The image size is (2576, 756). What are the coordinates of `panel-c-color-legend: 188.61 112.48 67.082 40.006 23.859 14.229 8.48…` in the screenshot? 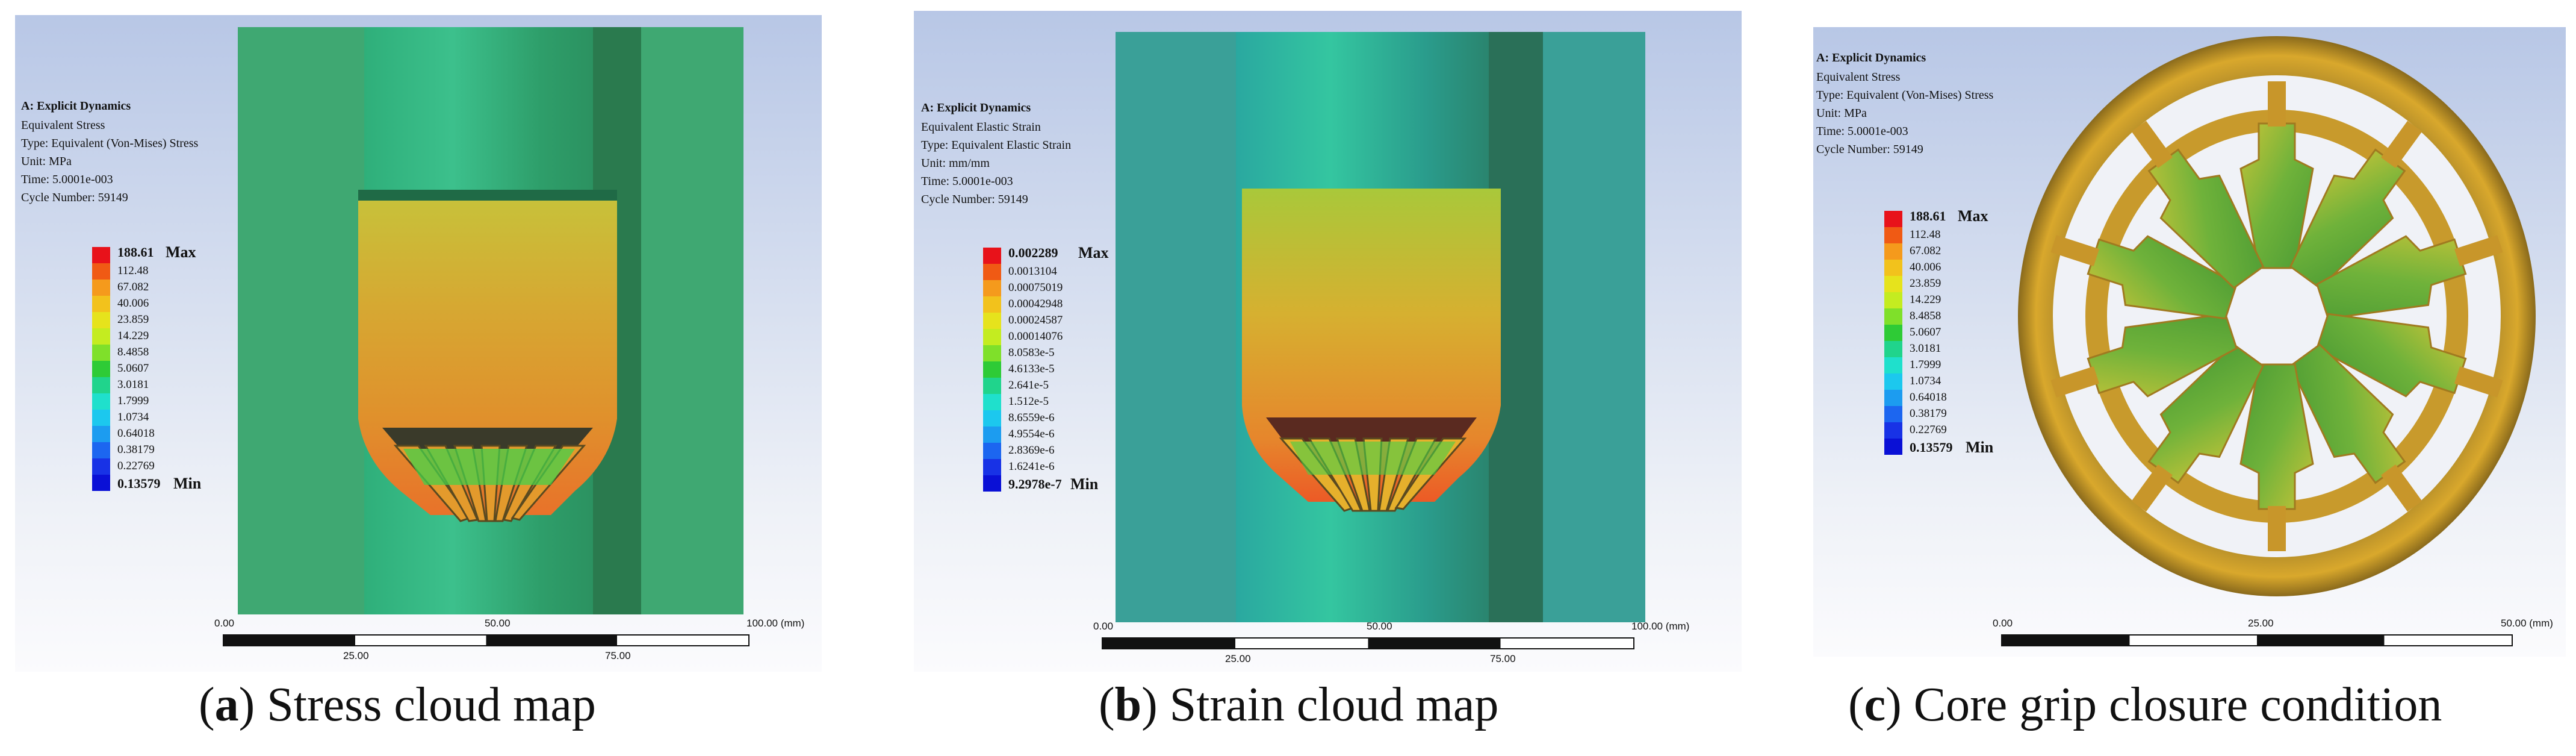 It's located at (1971, 341).